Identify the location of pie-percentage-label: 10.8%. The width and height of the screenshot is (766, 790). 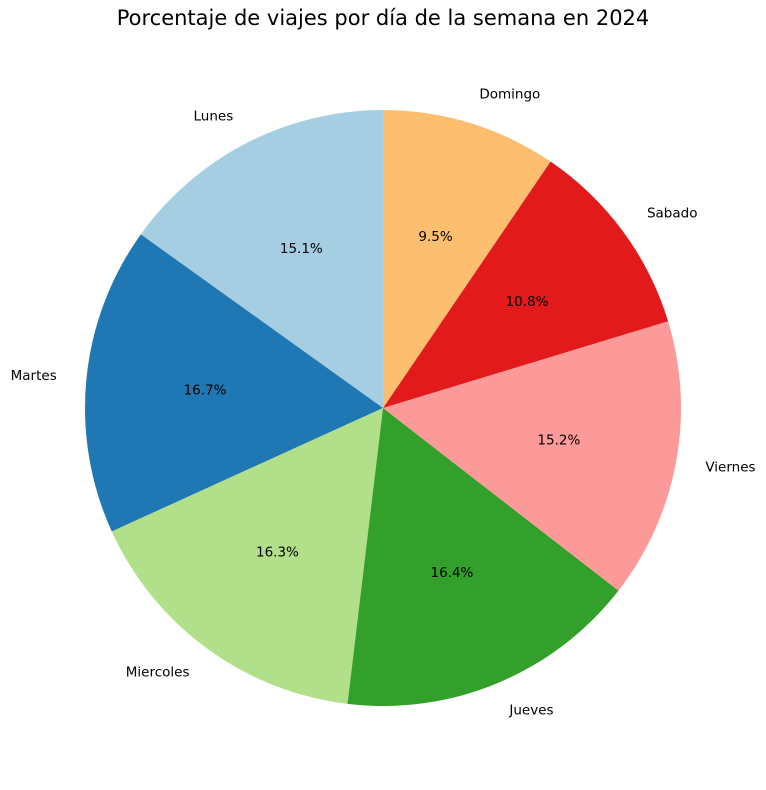
(527, 302).